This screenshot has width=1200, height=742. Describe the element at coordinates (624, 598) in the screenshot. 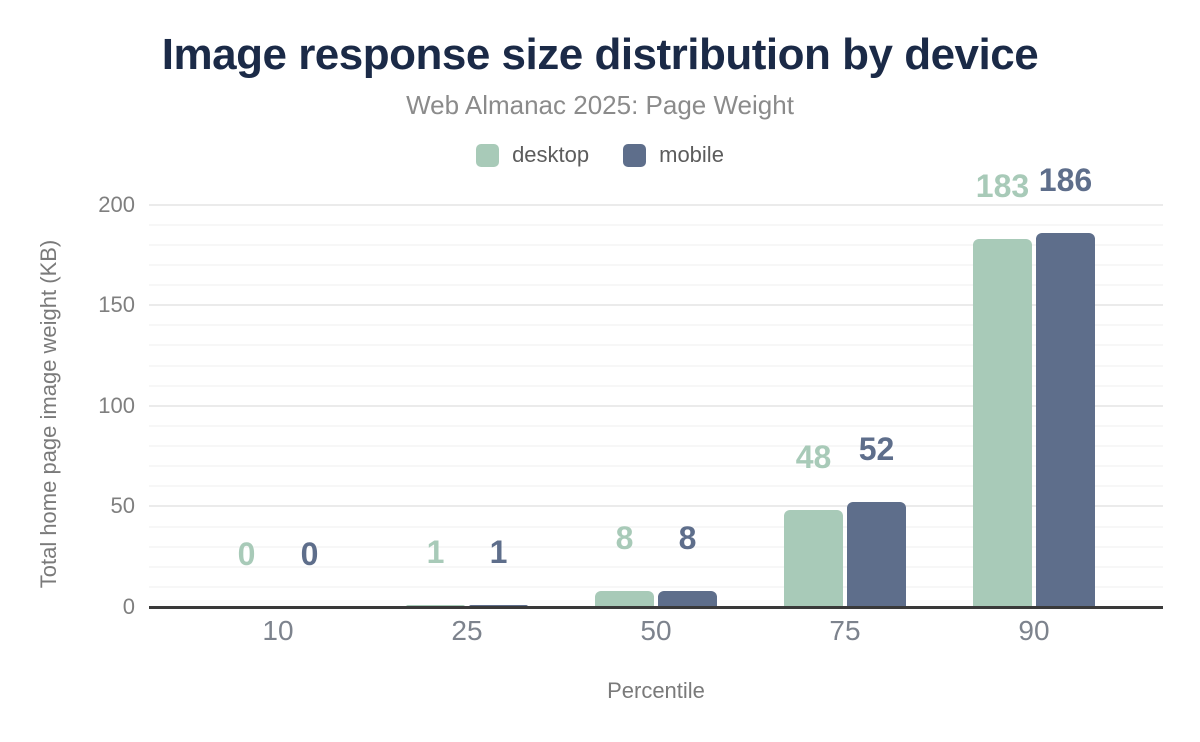

I see `bar-desktop-p50` at that location.